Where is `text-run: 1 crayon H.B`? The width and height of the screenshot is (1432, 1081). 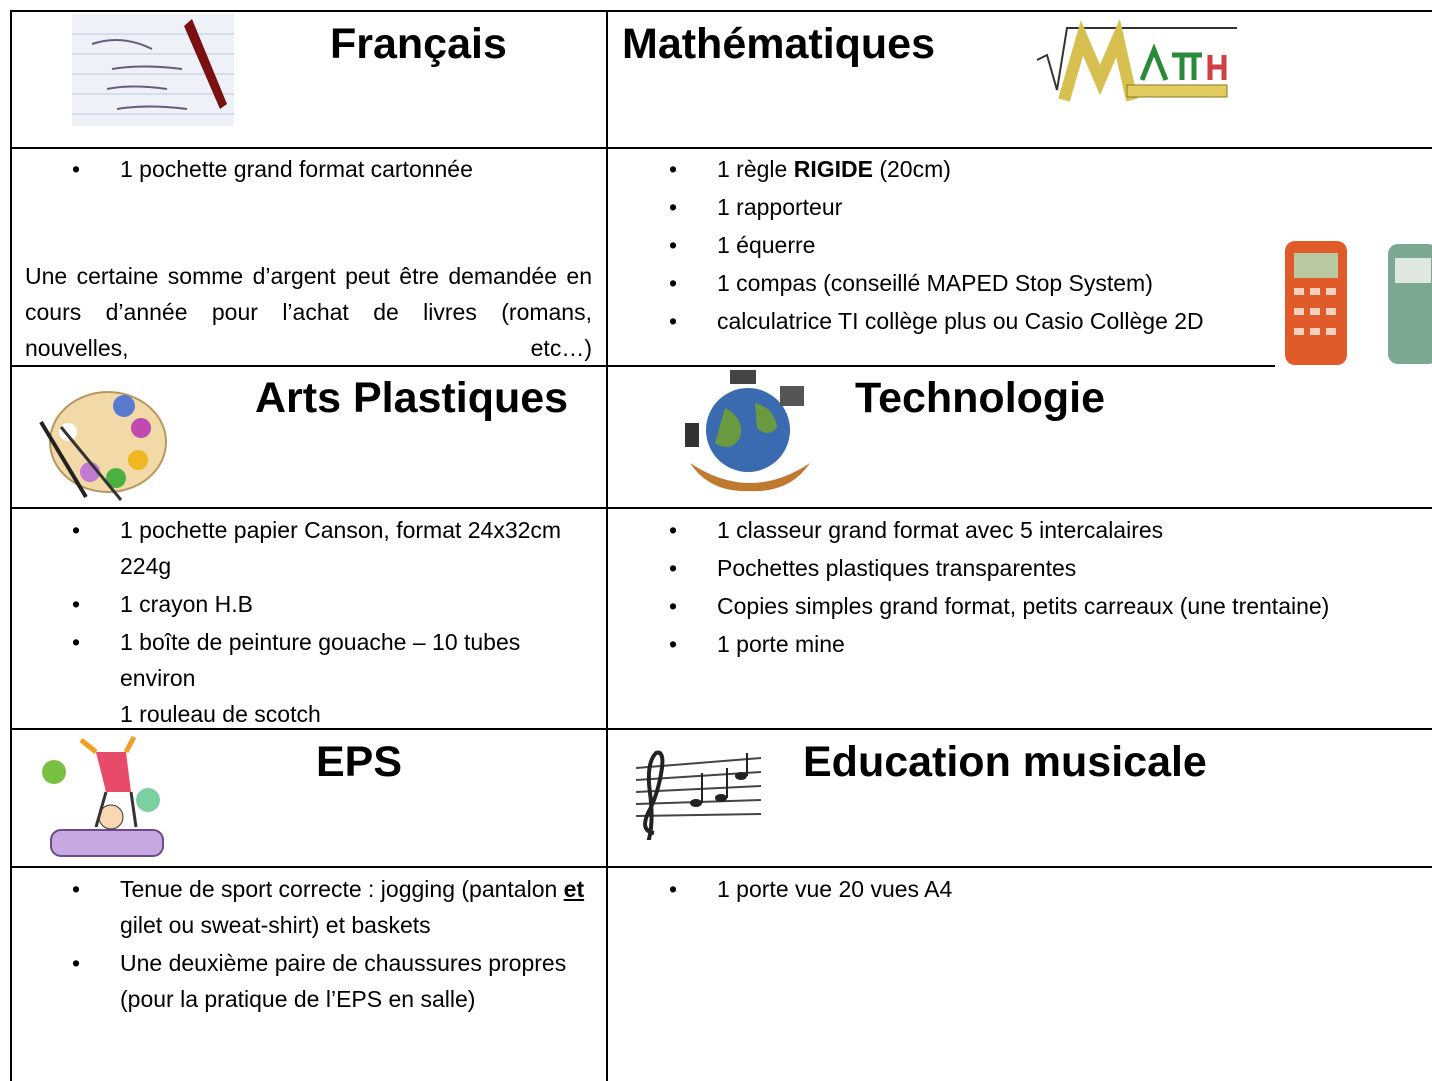
text-run: 1 crayon H.B is located at coordinates (186, 604).